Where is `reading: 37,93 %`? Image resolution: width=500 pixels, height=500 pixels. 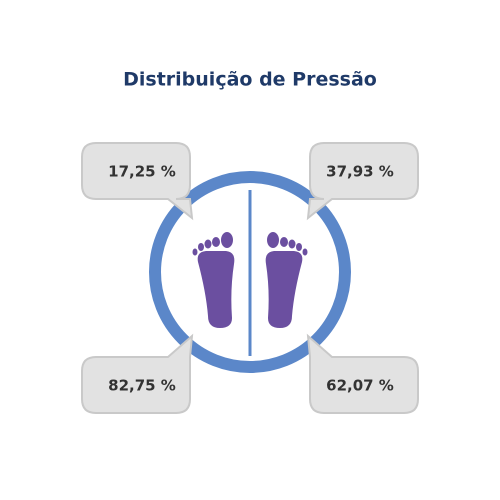 reading: 37,93 % is located at coordinates (360, 172).